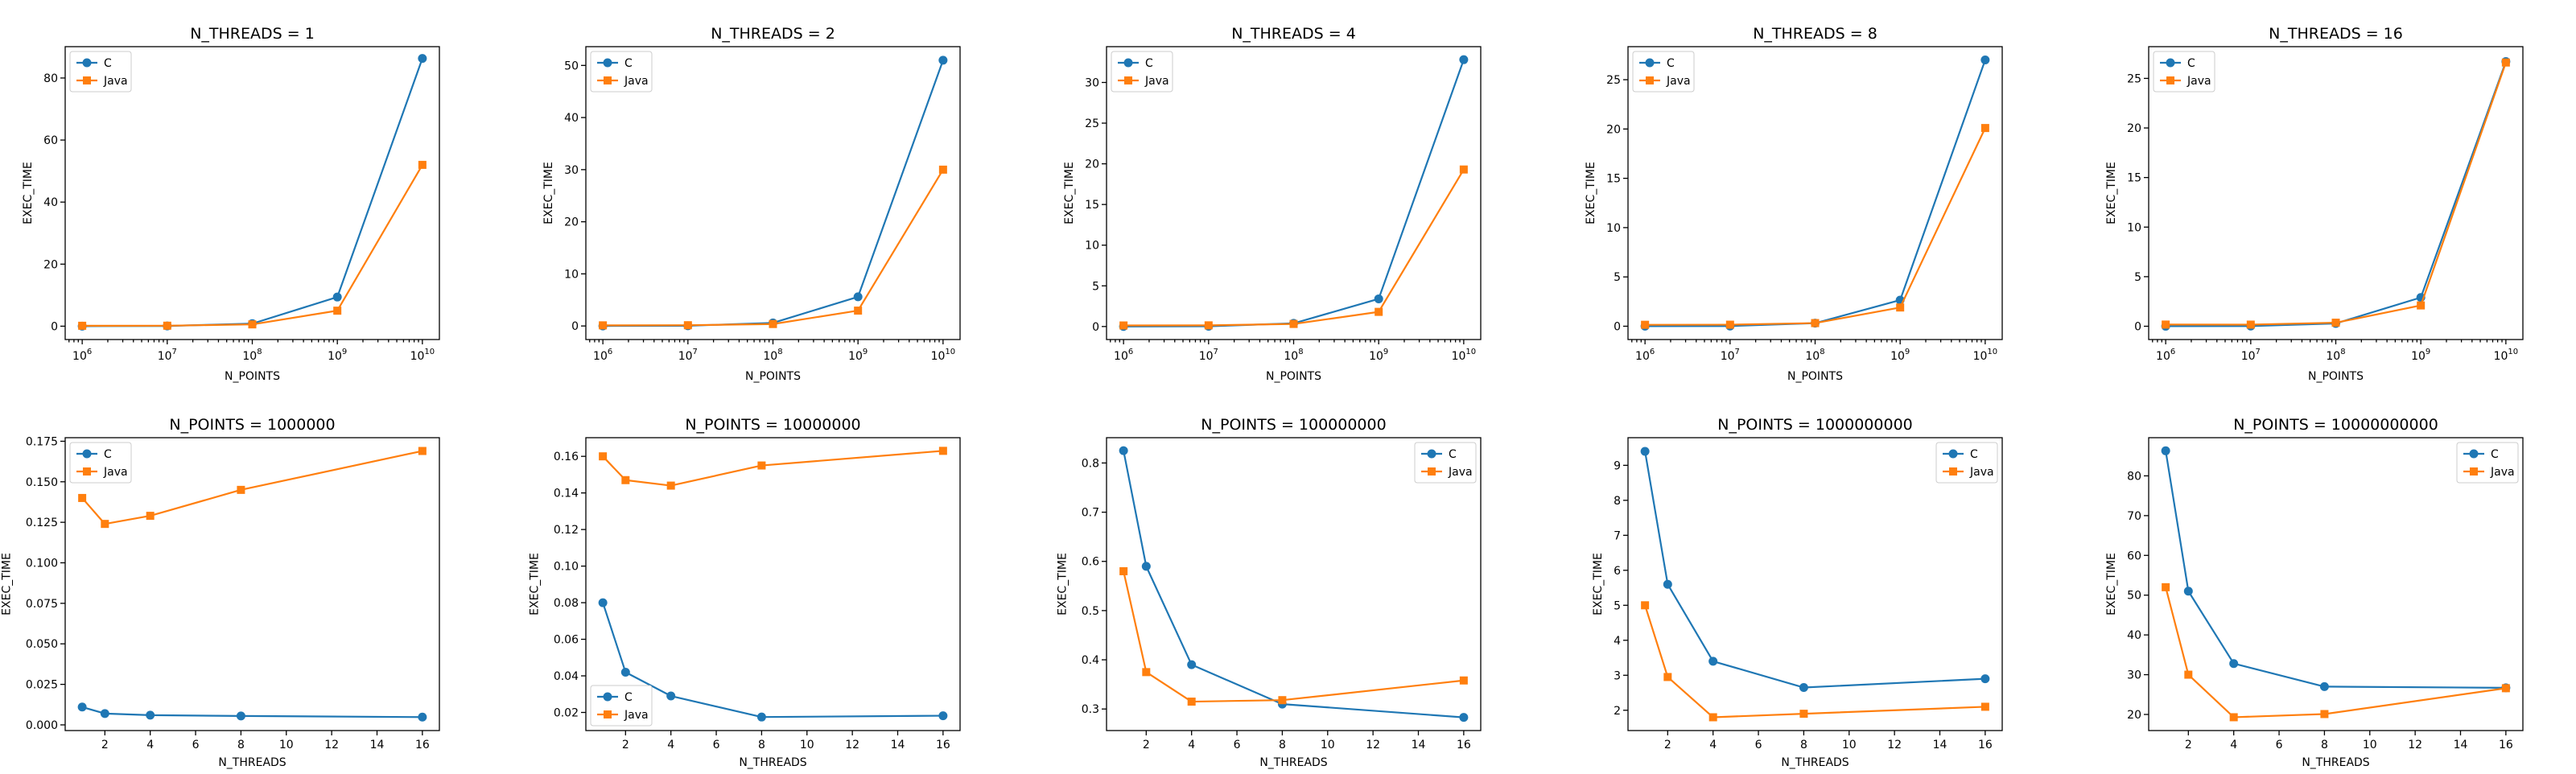 The width and height of the screenshot is (2576, 774). What do you see at coordinates (2134, 635) in the screenshot?
I see `y-tick-label: 40` at bounding box center [2134, 635].